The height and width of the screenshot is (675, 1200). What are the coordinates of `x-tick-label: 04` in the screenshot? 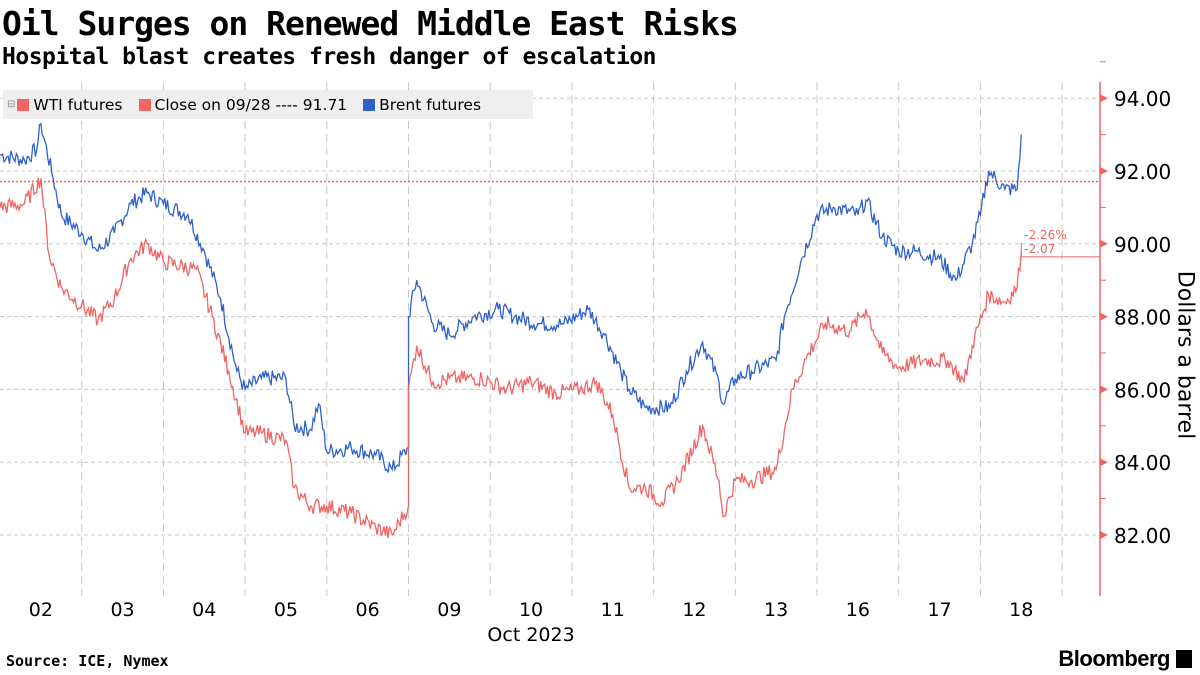 It's located at (204, 610).